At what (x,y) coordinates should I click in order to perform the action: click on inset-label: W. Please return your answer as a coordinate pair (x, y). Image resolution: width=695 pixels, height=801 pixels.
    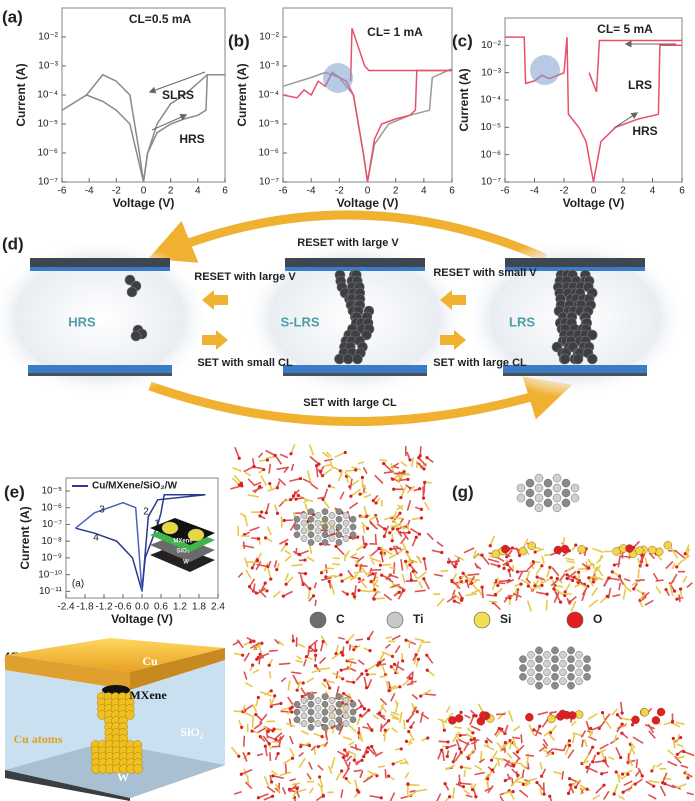
    Looking at the image, I should click on (186, 563).